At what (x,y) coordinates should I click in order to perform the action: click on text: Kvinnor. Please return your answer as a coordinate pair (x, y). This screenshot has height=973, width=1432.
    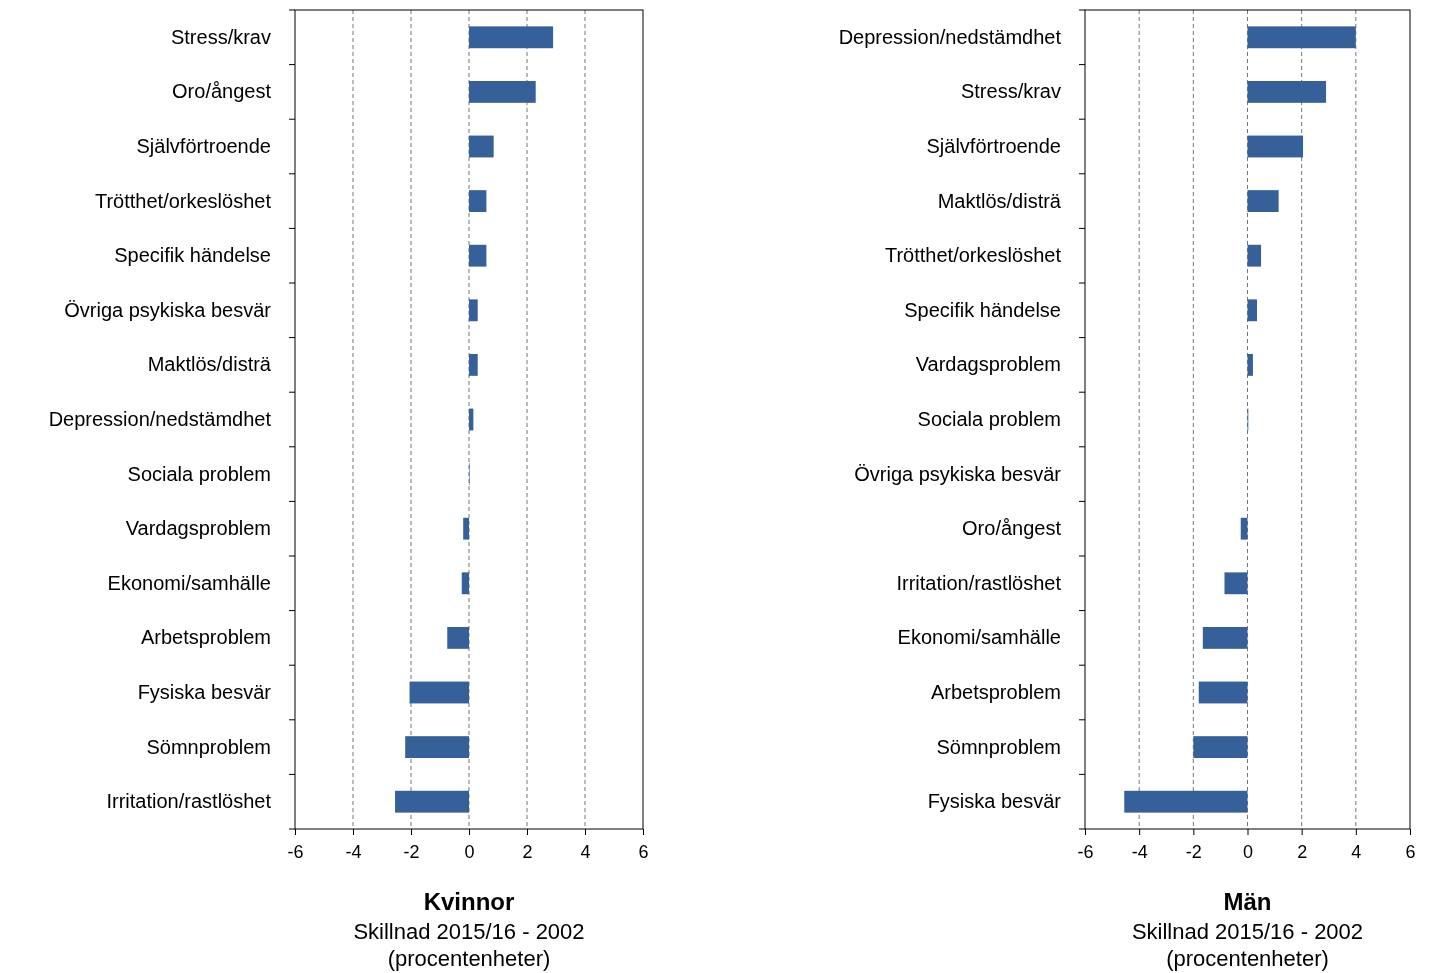
    Looking at the image, I should click on (469, 901).